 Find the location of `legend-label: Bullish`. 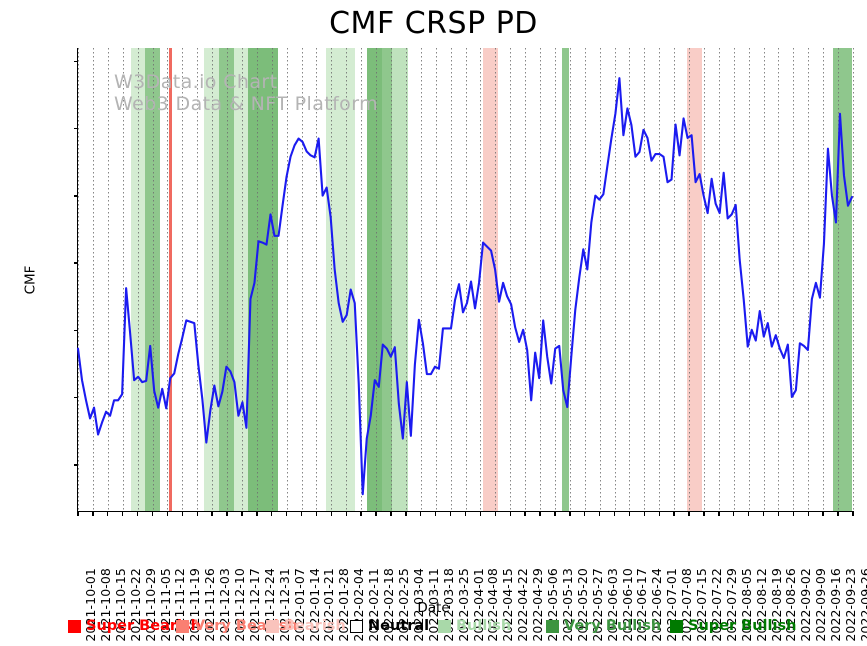

legend-label: Bullish is located at coordinates (484, 626).